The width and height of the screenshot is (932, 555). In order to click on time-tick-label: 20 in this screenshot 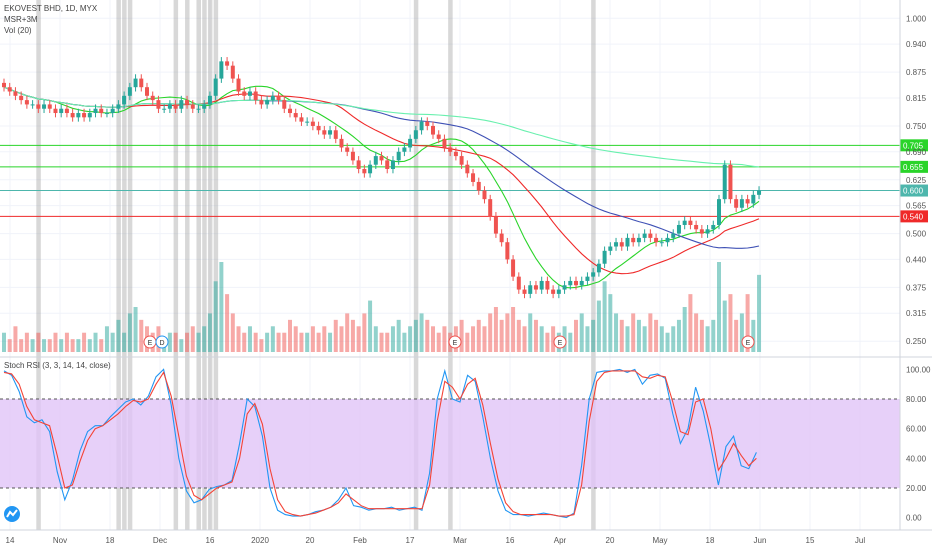, I will do `click(310, 540)`.